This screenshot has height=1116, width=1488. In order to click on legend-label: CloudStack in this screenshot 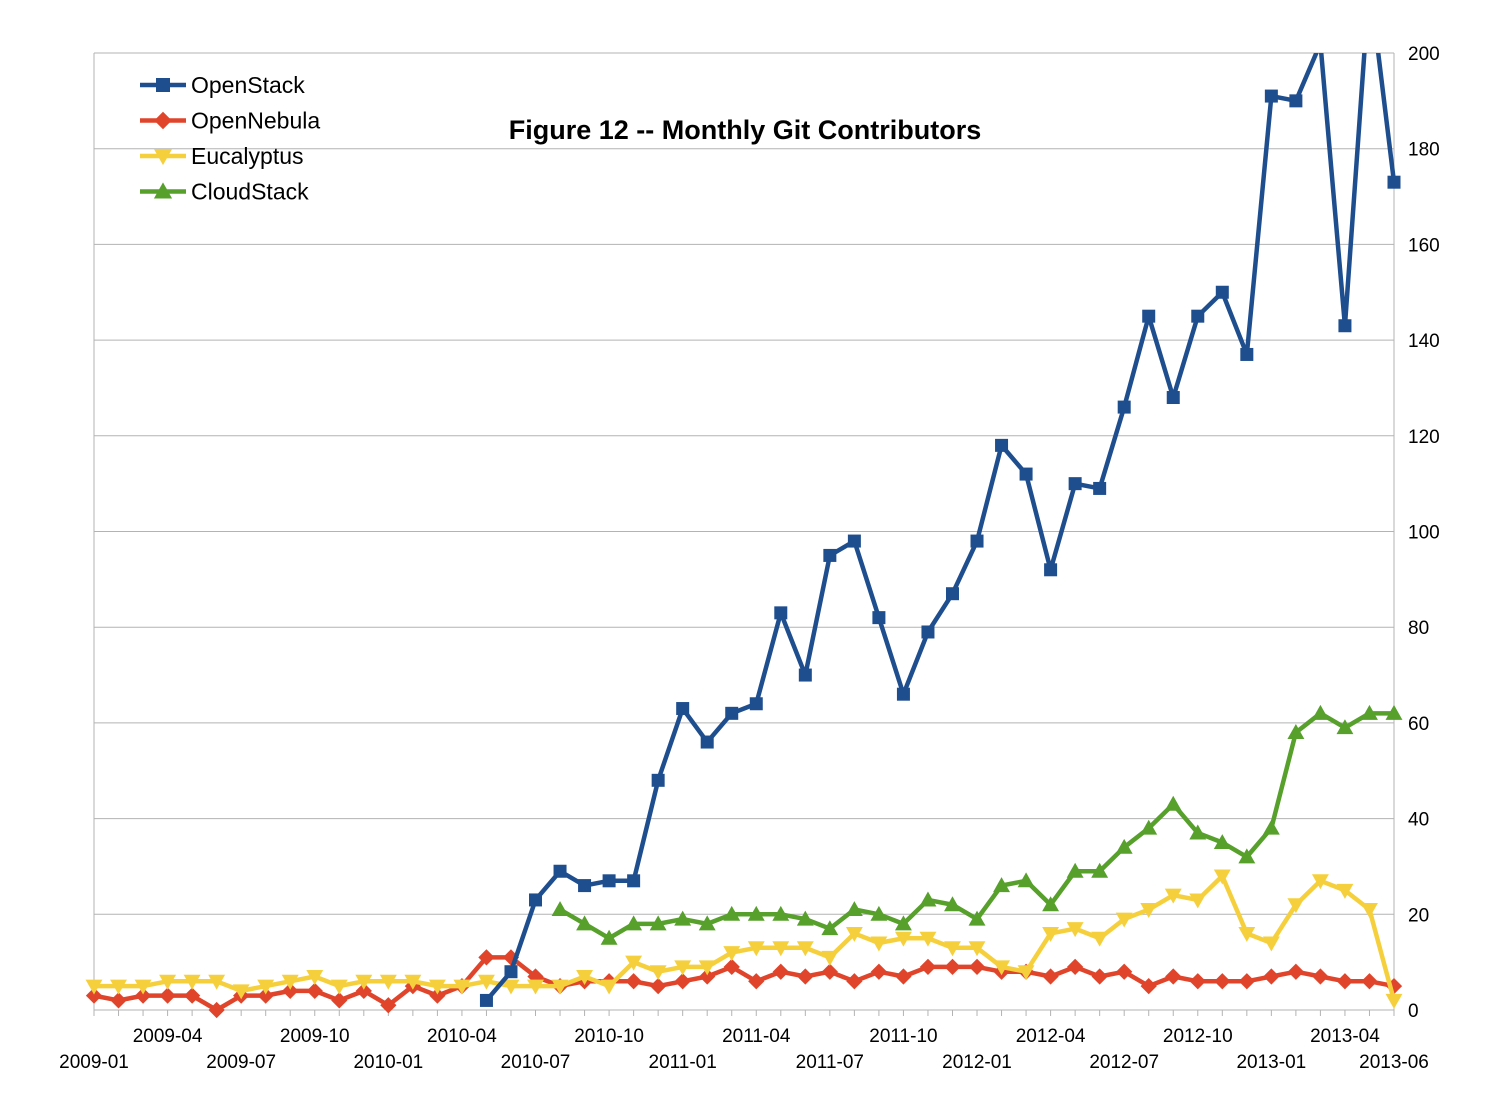, I will do `click(250, 192)`.